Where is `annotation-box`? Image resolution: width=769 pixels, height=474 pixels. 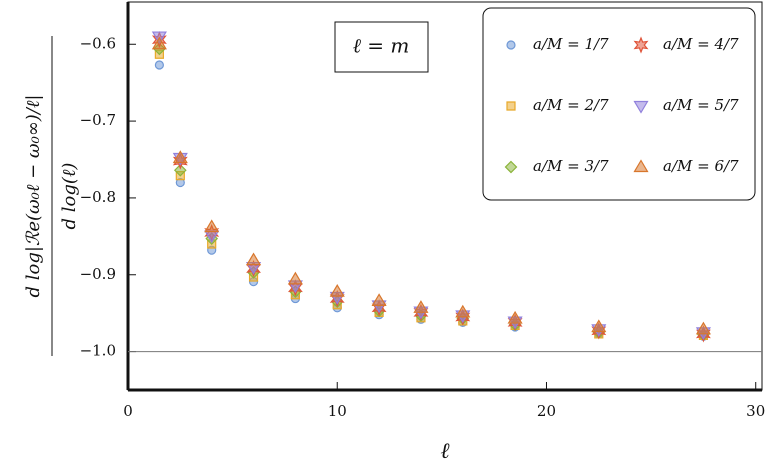
annotation-box is located at coordinates (381, 47).